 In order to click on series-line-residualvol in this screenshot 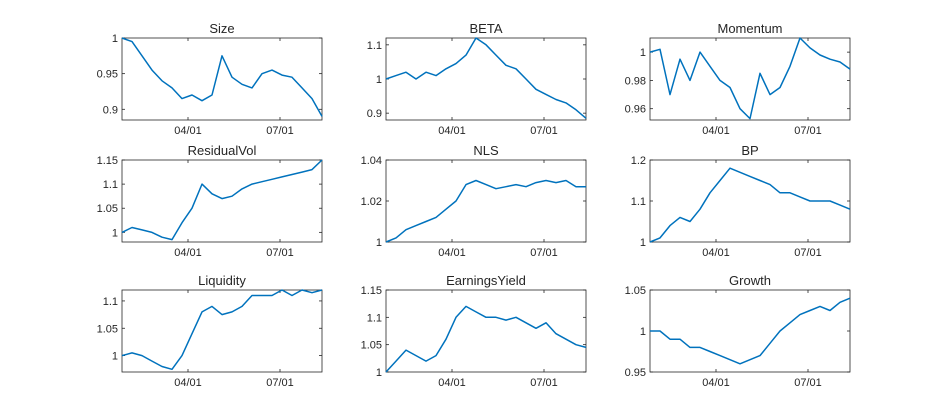, I will do `click(222, 200)`.